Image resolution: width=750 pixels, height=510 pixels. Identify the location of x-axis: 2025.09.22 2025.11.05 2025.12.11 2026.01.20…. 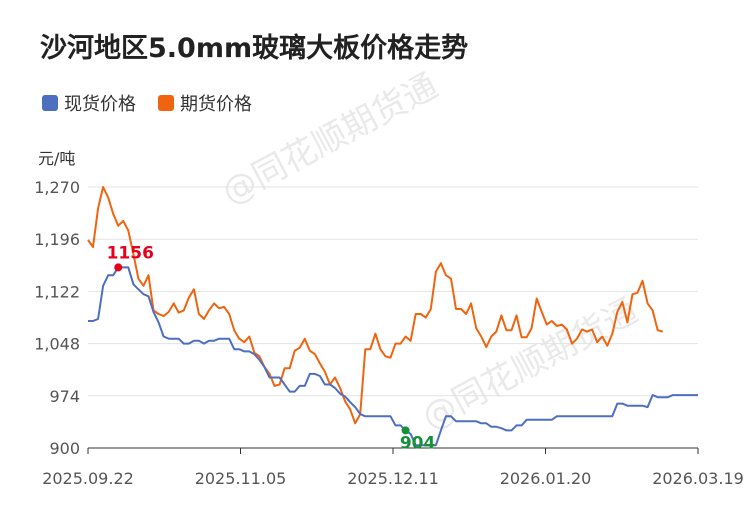
(393, 467).